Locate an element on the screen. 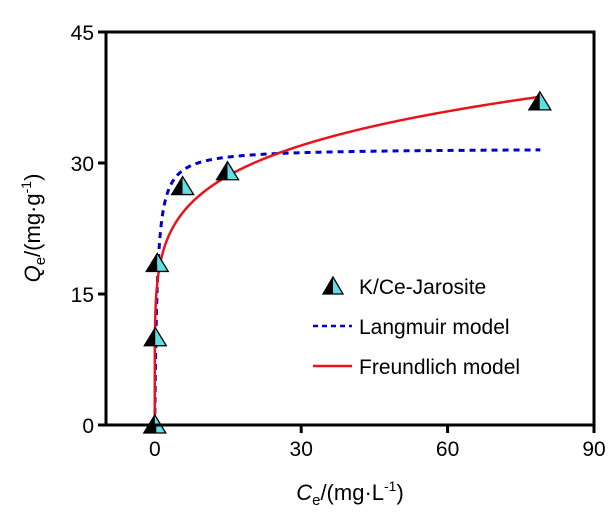 This screenshot has width=613, height=520. legend-marker-triangle-icon is located at coordinates (333, 285).